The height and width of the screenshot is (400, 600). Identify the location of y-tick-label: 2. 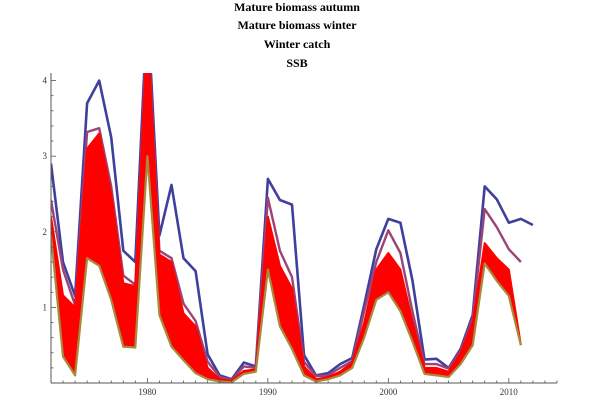
(45, 232).